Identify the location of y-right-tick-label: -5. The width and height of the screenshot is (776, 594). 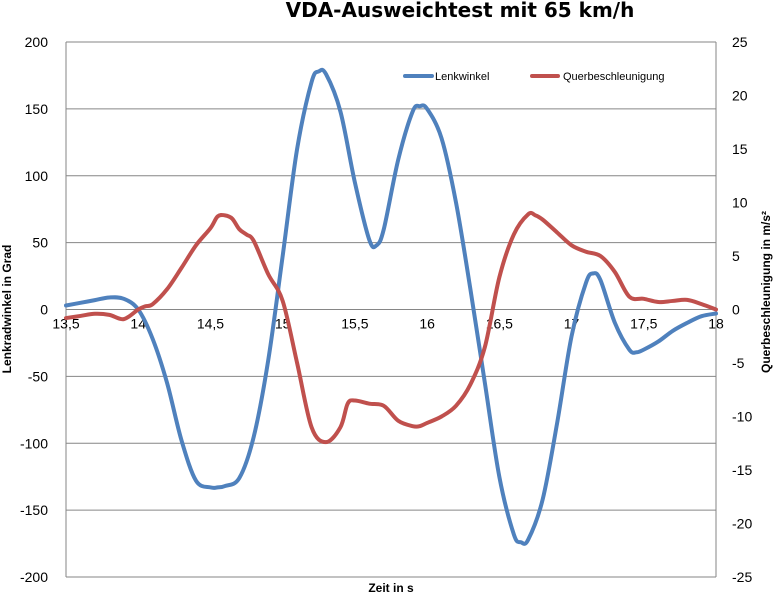
(738, 363).